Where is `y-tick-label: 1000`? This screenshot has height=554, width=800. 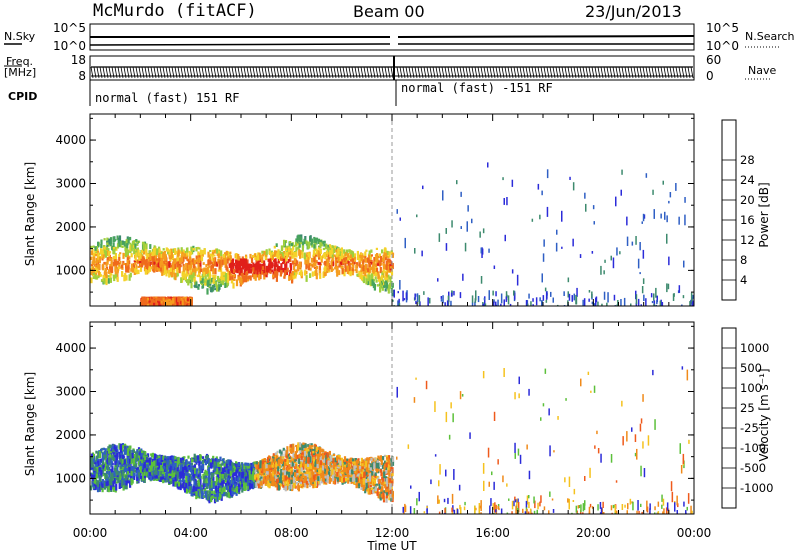
y-tick-label: 1000 is located at coordinates (70, 270).